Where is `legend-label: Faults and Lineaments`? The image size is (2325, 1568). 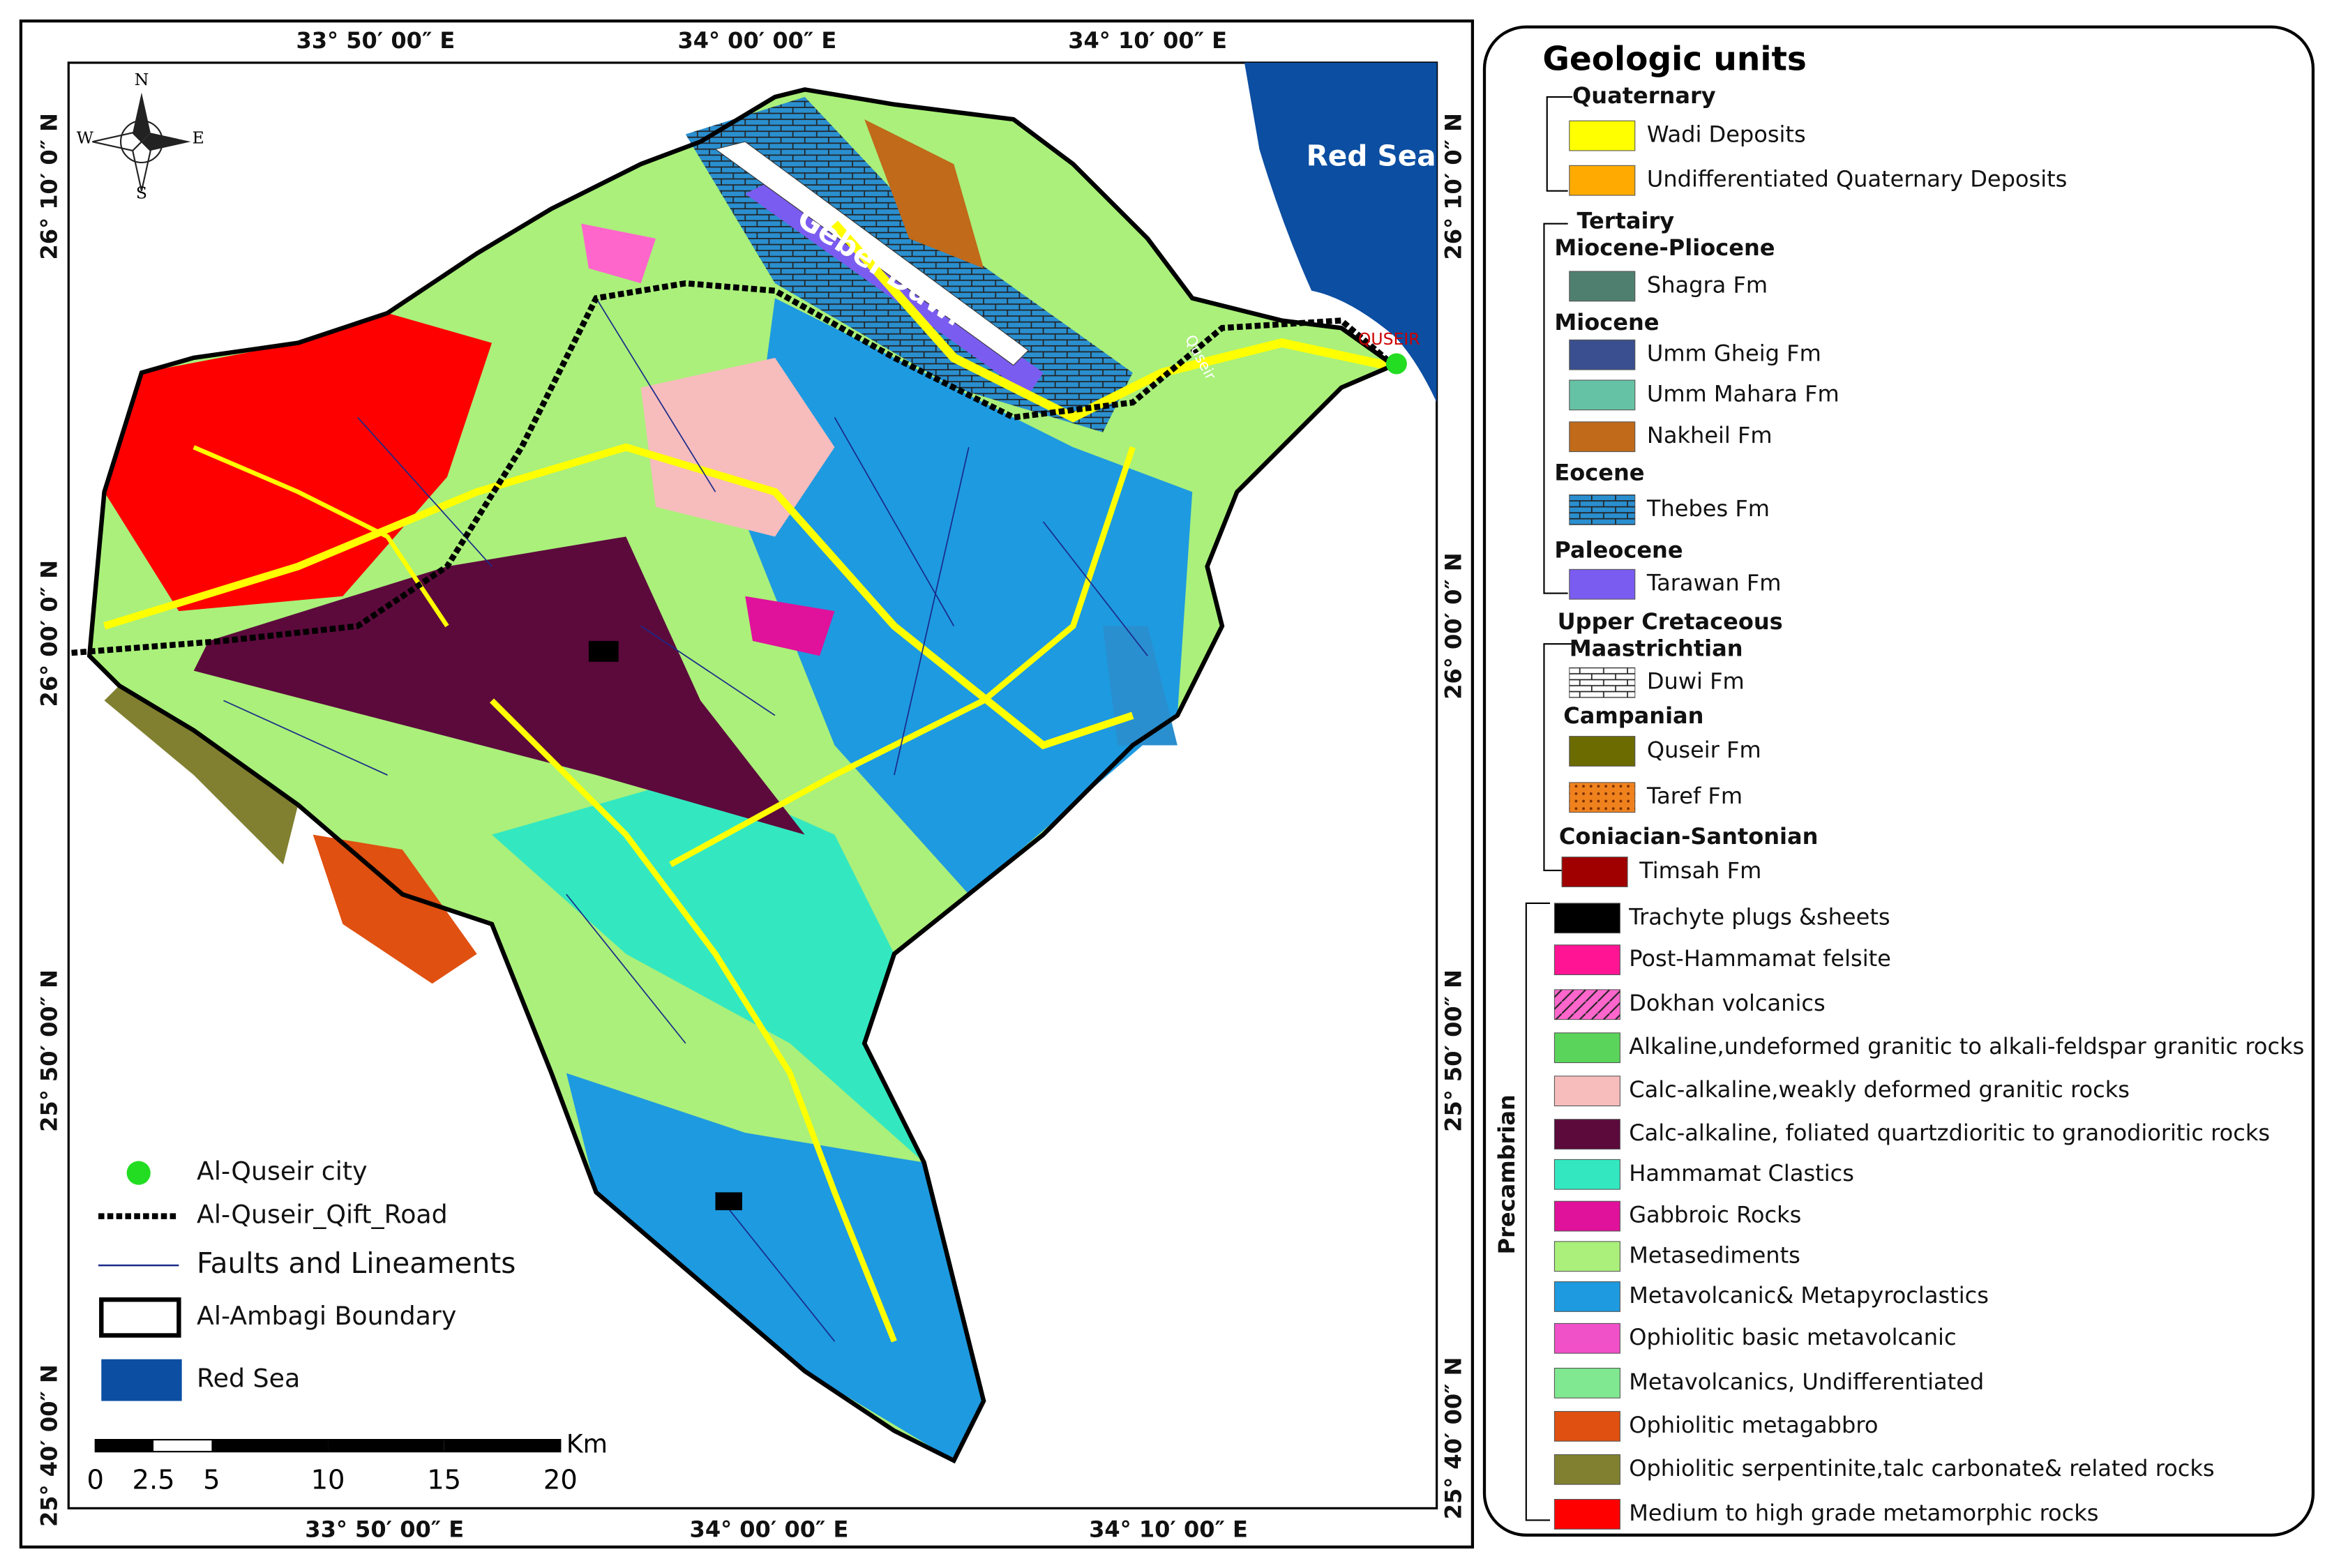 legend-label: Faults and Lineaments is located at coordinates (356, 1263).